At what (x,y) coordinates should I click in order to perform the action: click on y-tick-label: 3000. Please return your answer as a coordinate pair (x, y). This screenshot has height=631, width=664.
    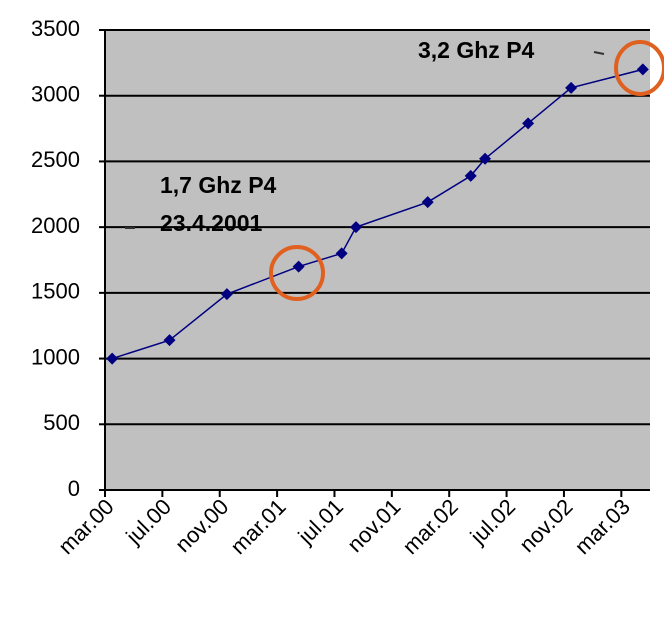
    Looking at the image, I should click on (55, 94).